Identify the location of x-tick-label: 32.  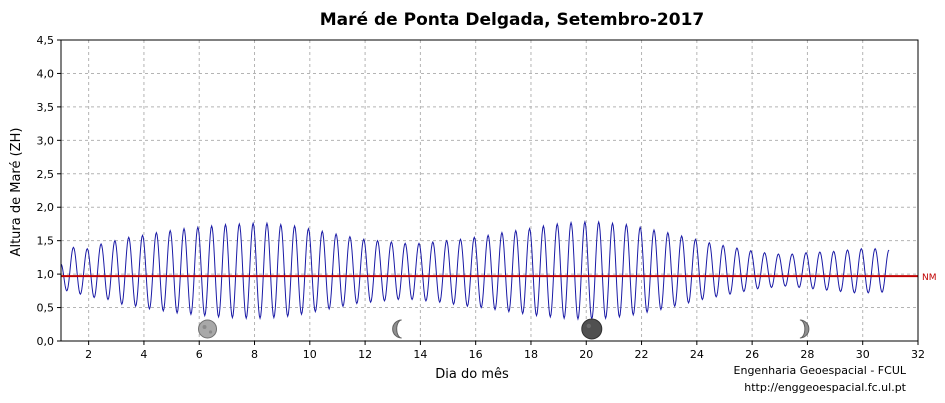
(918, 354).